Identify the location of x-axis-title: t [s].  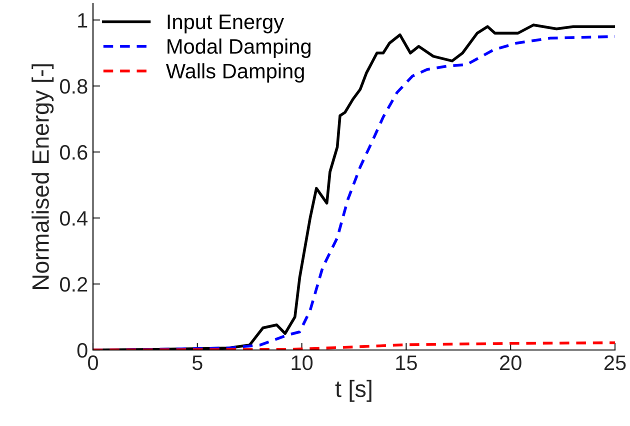
(353, 391).